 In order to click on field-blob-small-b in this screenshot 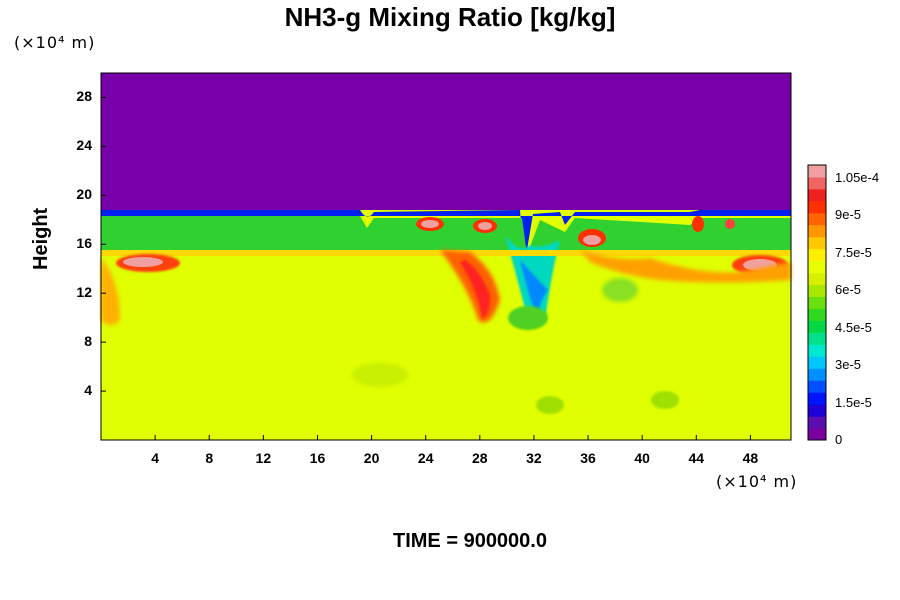, I will do `click(730, 224)`.